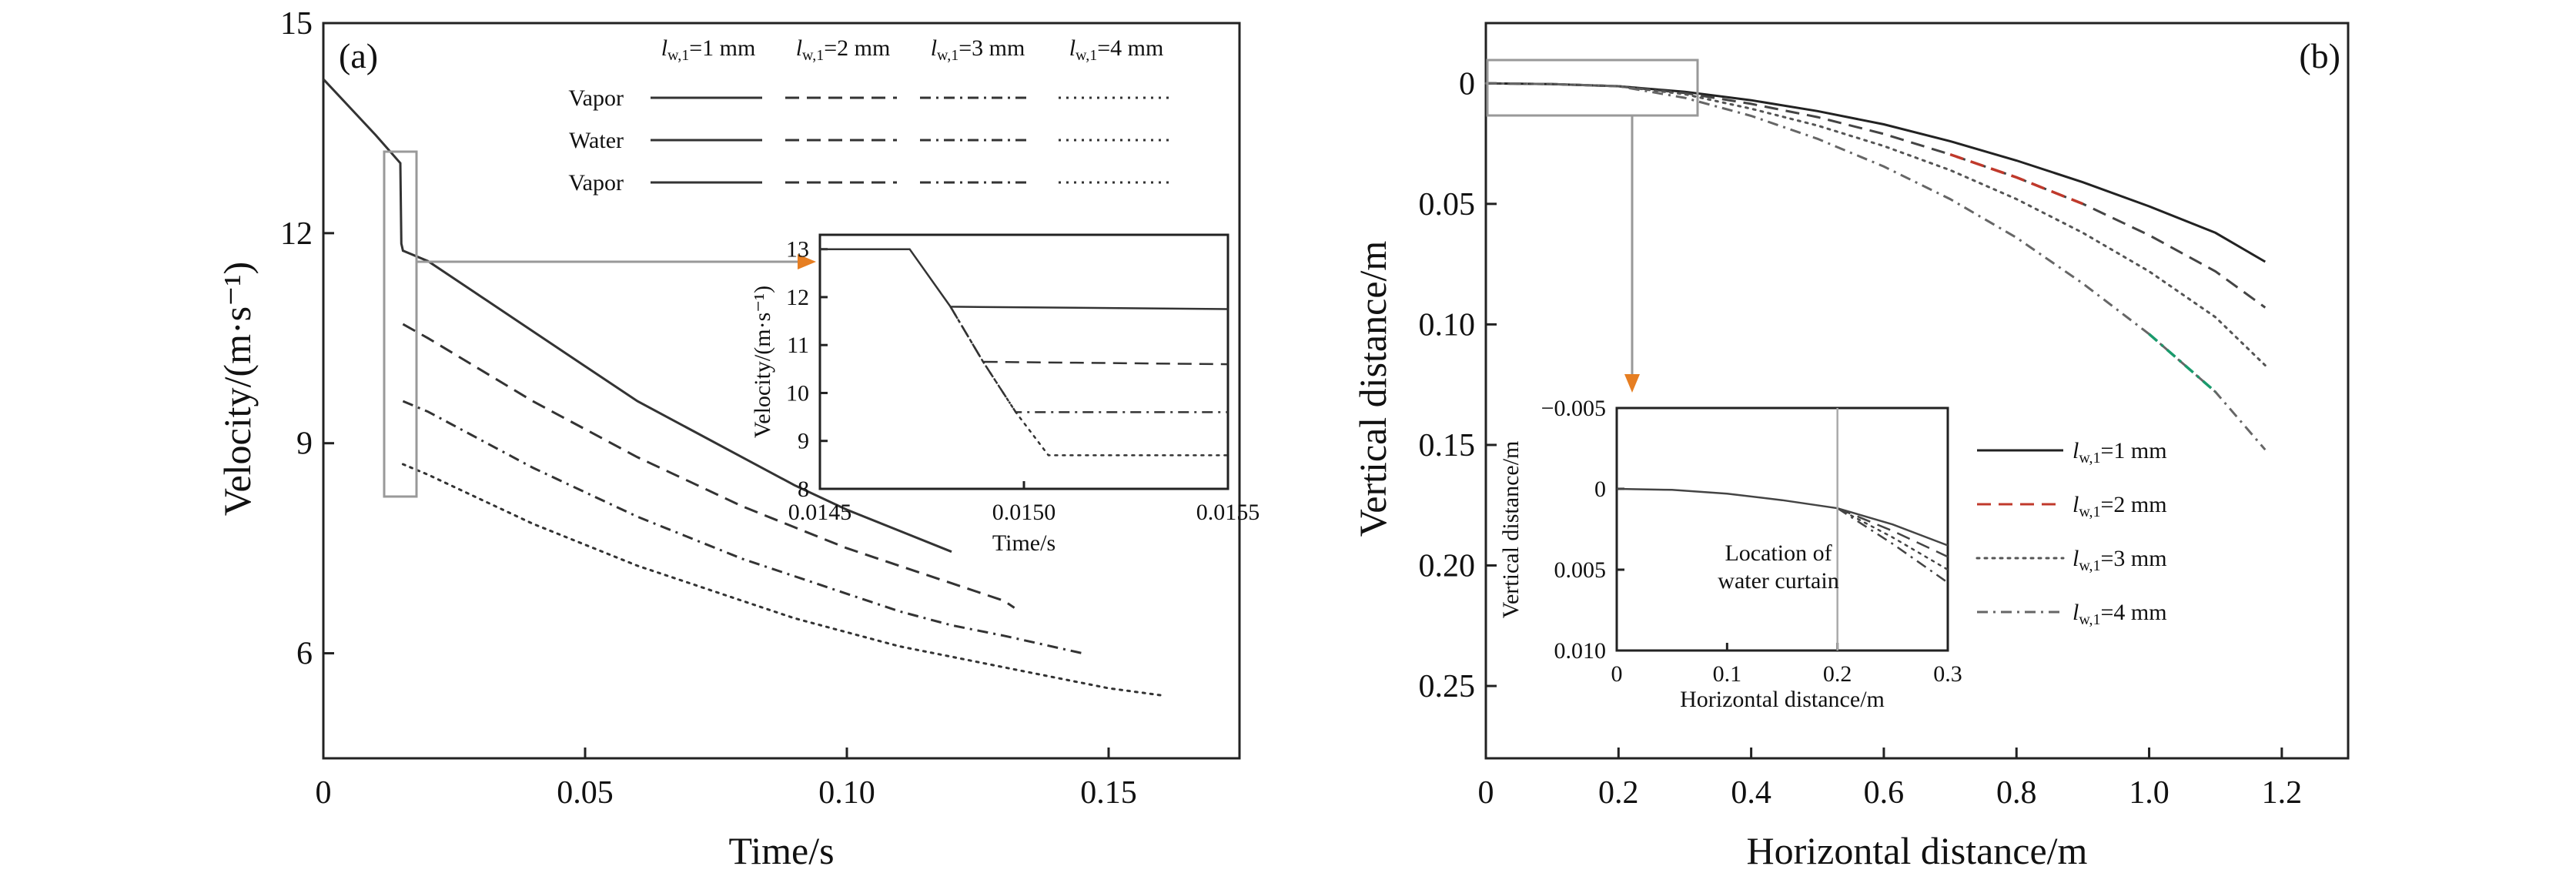  What do you see at coordinates (305, 655) in the screenshot?
I see `panel-a-ytick-label-0: 6` at bounding box center [305, 655].